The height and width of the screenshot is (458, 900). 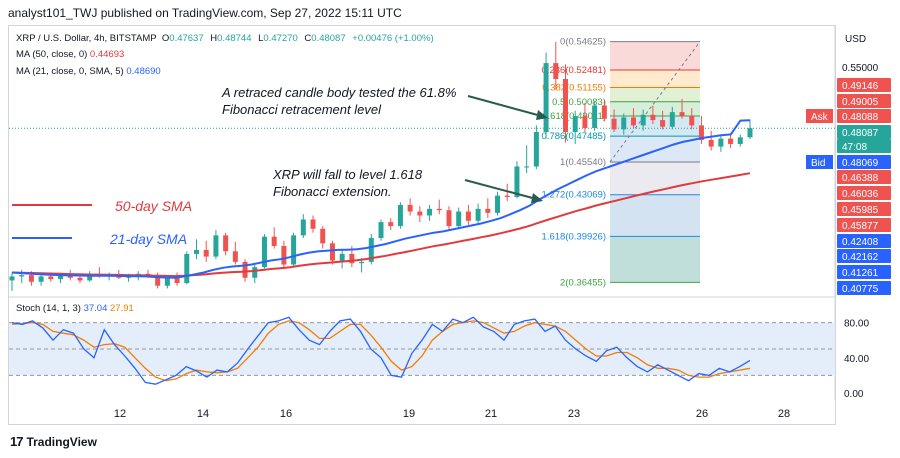 What do you see at coordinates (278, 38) in the screenshot?
I see `legend-ohlc-l: L0.47270` at bounding box center [278, 38].